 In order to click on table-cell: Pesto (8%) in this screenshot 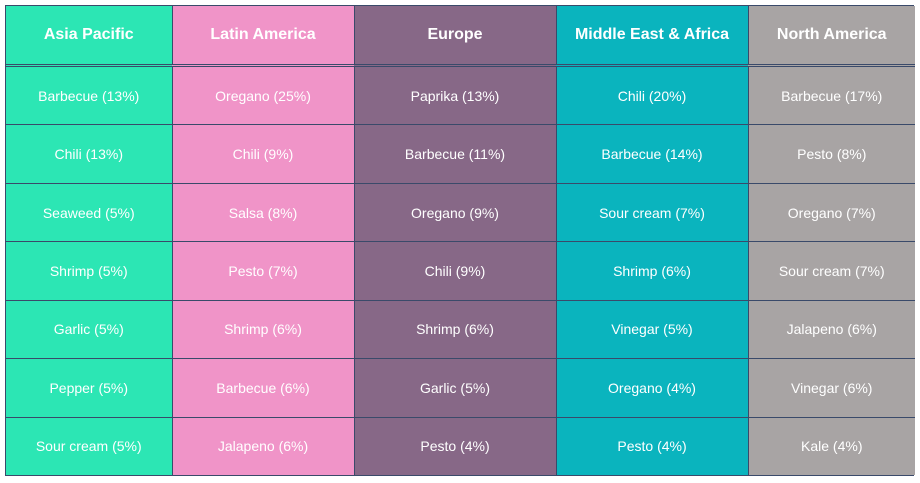, I will do `click(831, 154)`.